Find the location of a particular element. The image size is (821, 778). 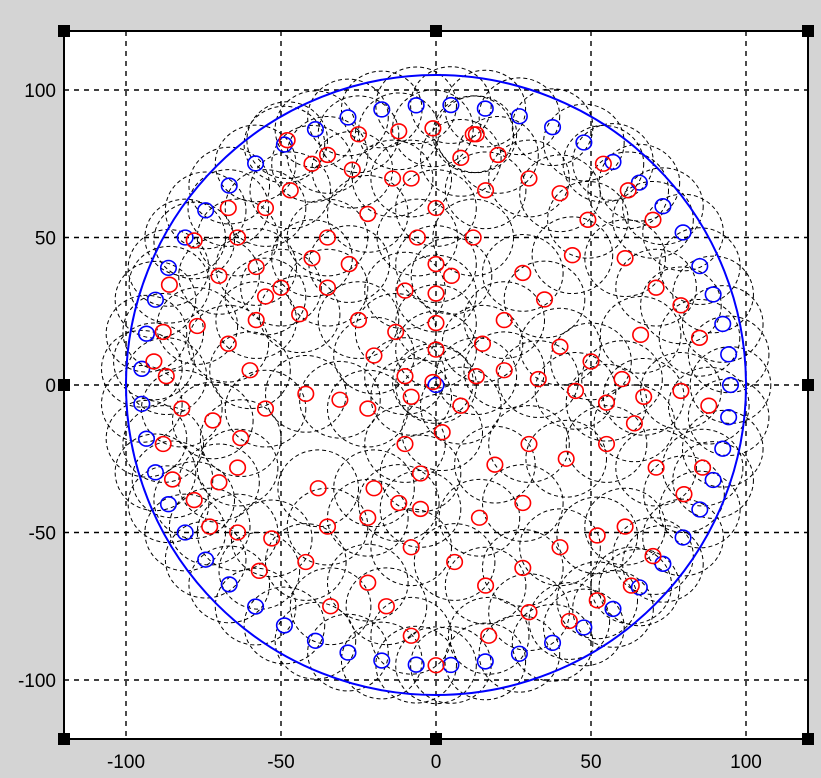

x-tick-label: -100 is located at coordinates (126, 762).